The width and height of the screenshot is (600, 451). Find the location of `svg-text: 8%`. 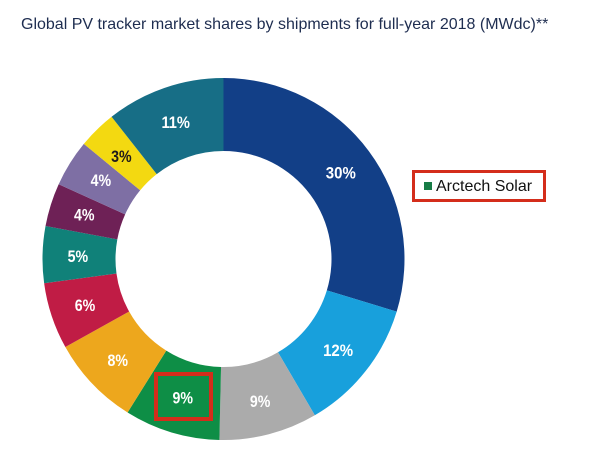

svg-text: 8% is located at coordinates (117, 360).